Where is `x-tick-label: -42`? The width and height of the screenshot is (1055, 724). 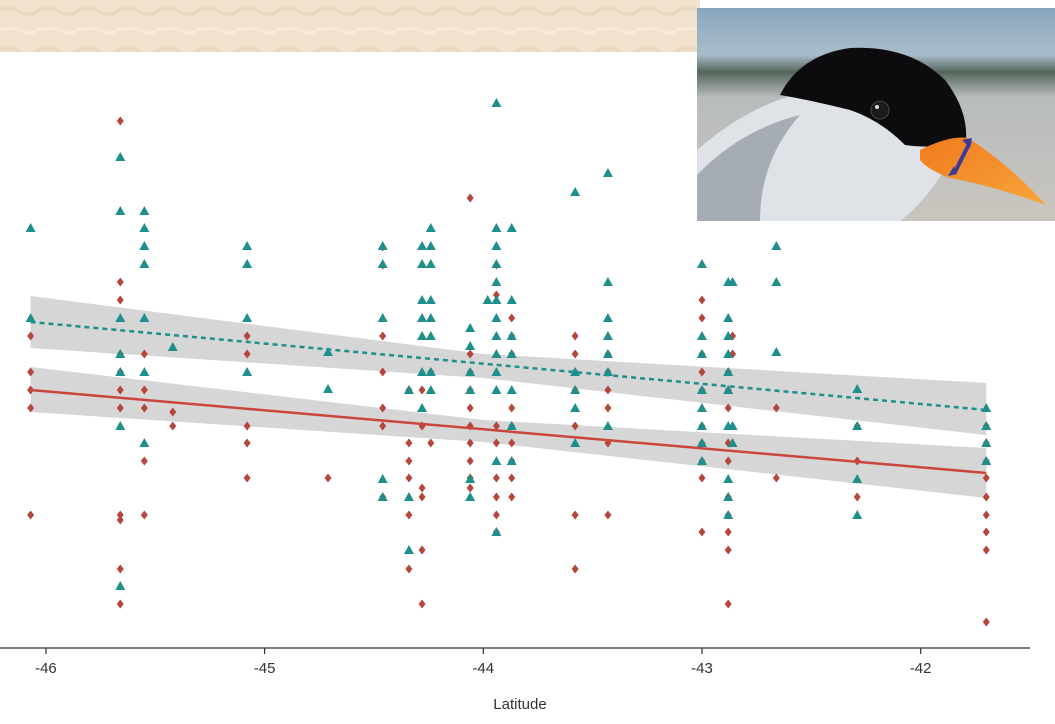
x-tick-label: -42 is located at coordinates (921, 668).